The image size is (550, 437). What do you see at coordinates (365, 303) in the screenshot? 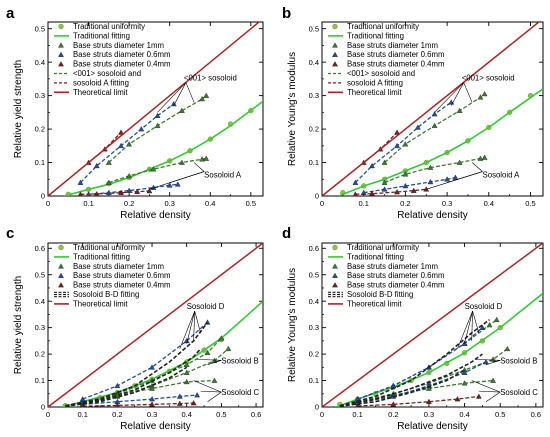
I see `legend-item: Theoretical limit` at bounding box center [365, 303].